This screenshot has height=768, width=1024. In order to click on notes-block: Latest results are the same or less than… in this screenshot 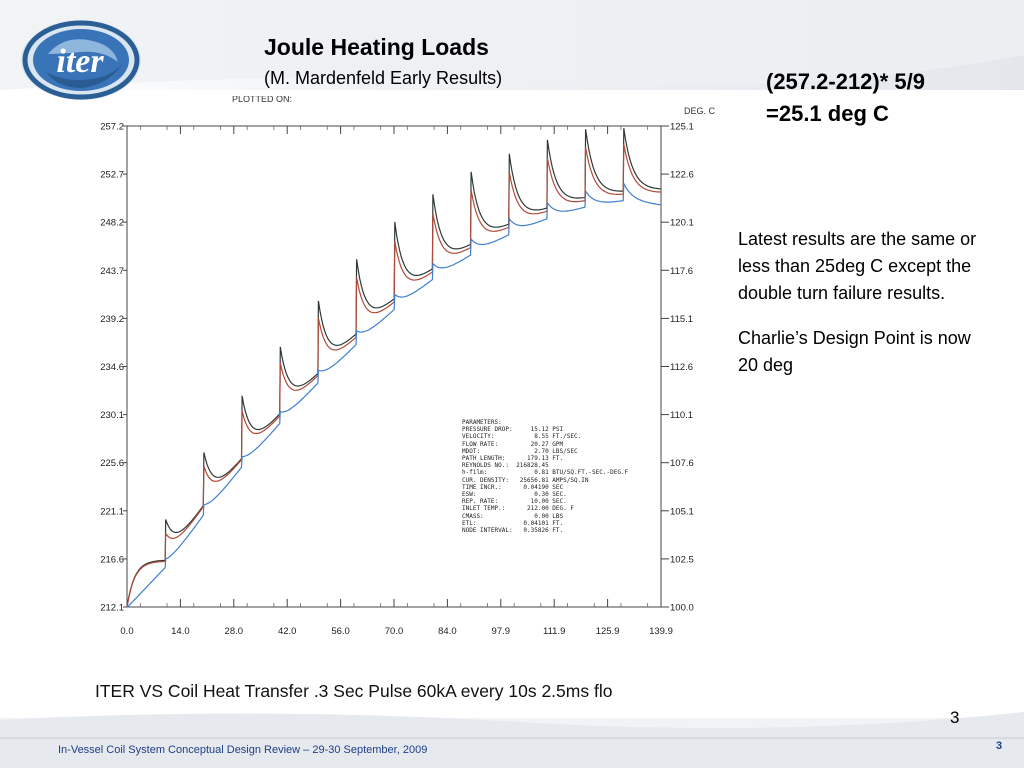, I will do `click(858, 311)`.